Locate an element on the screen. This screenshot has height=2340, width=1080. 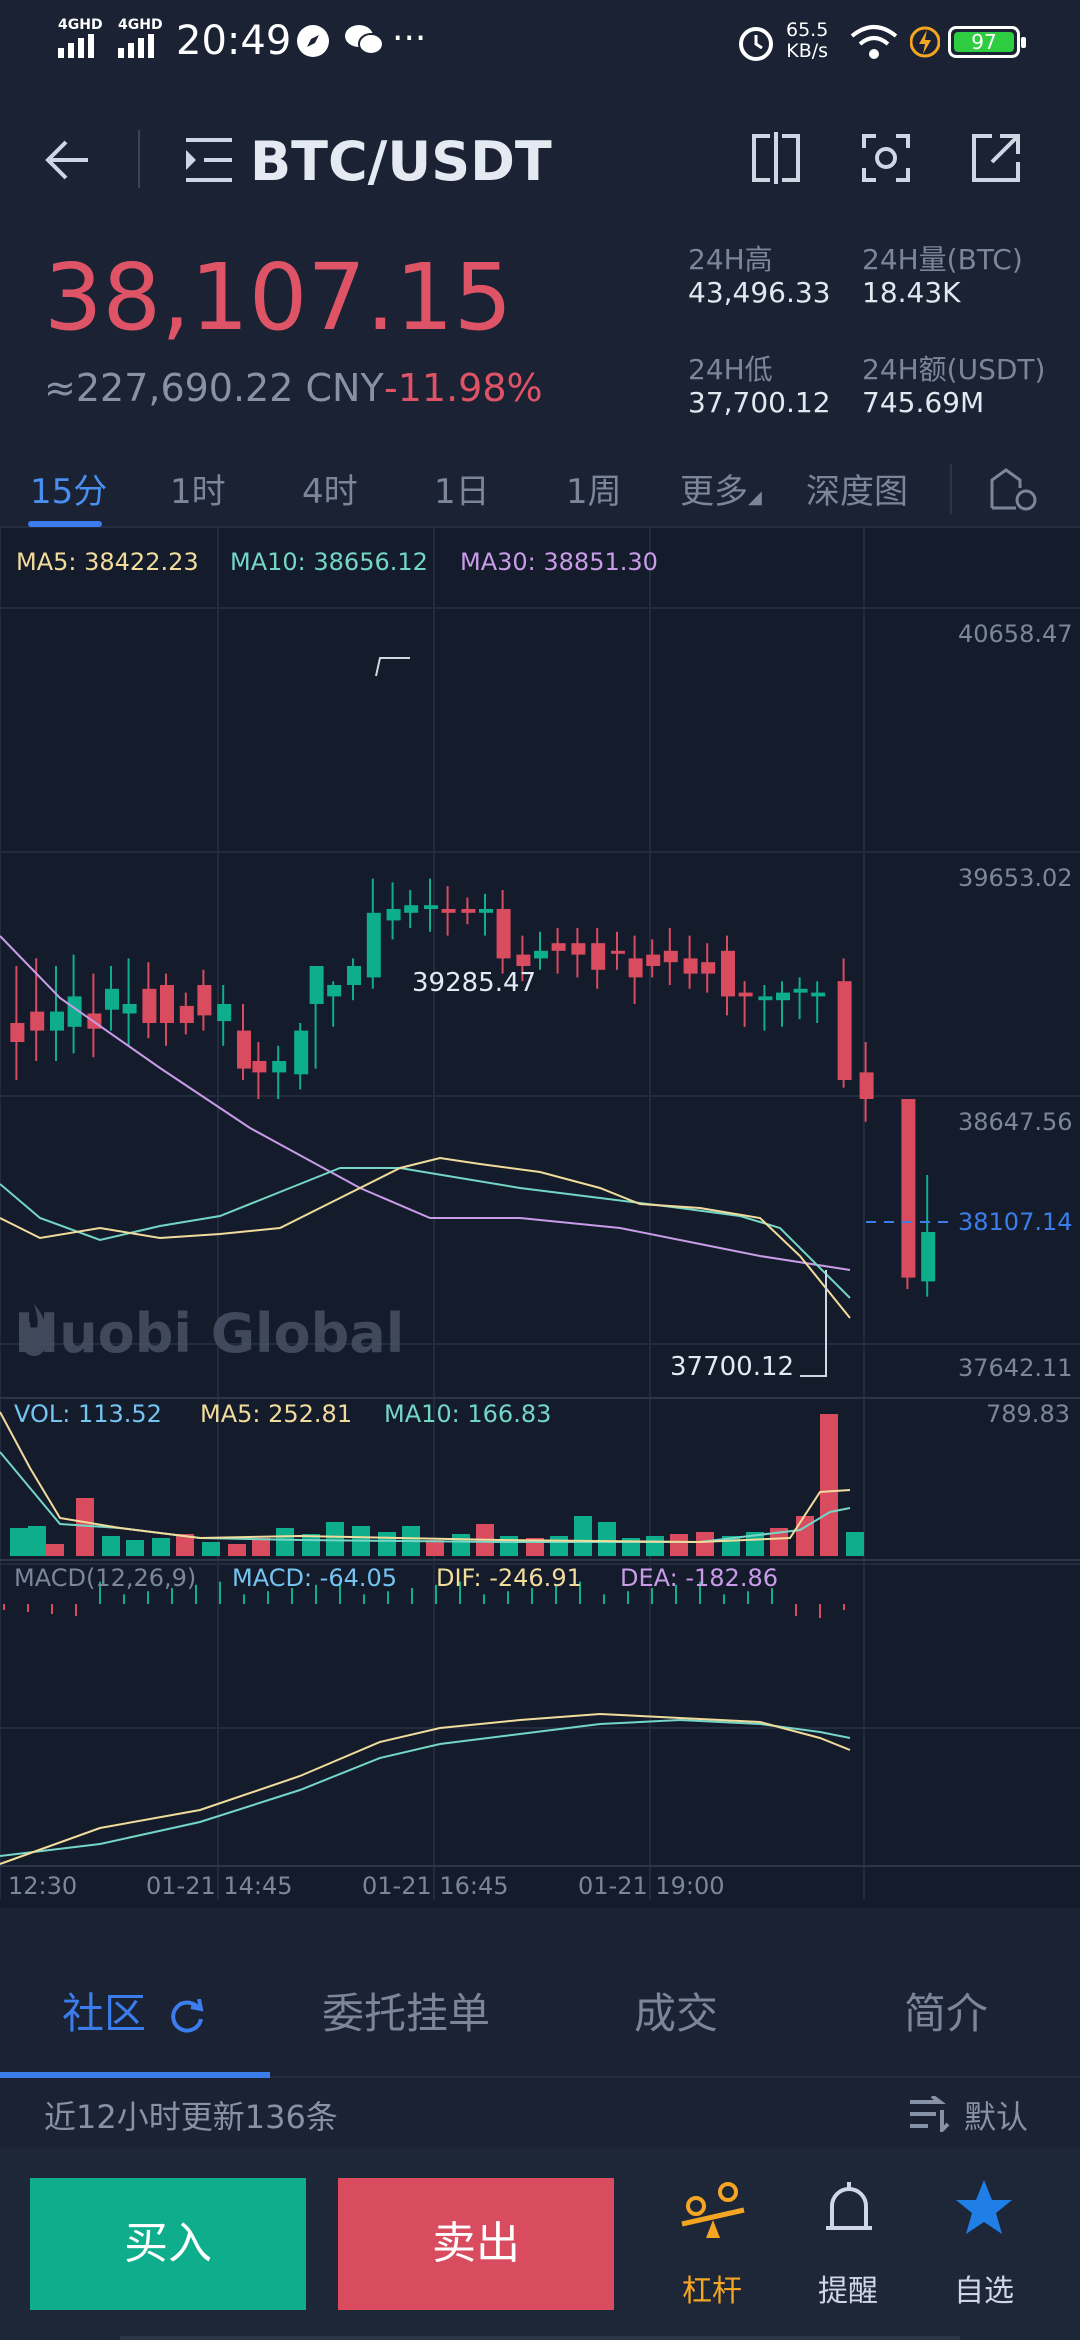
header-divider is located at coordinates (139, 159).